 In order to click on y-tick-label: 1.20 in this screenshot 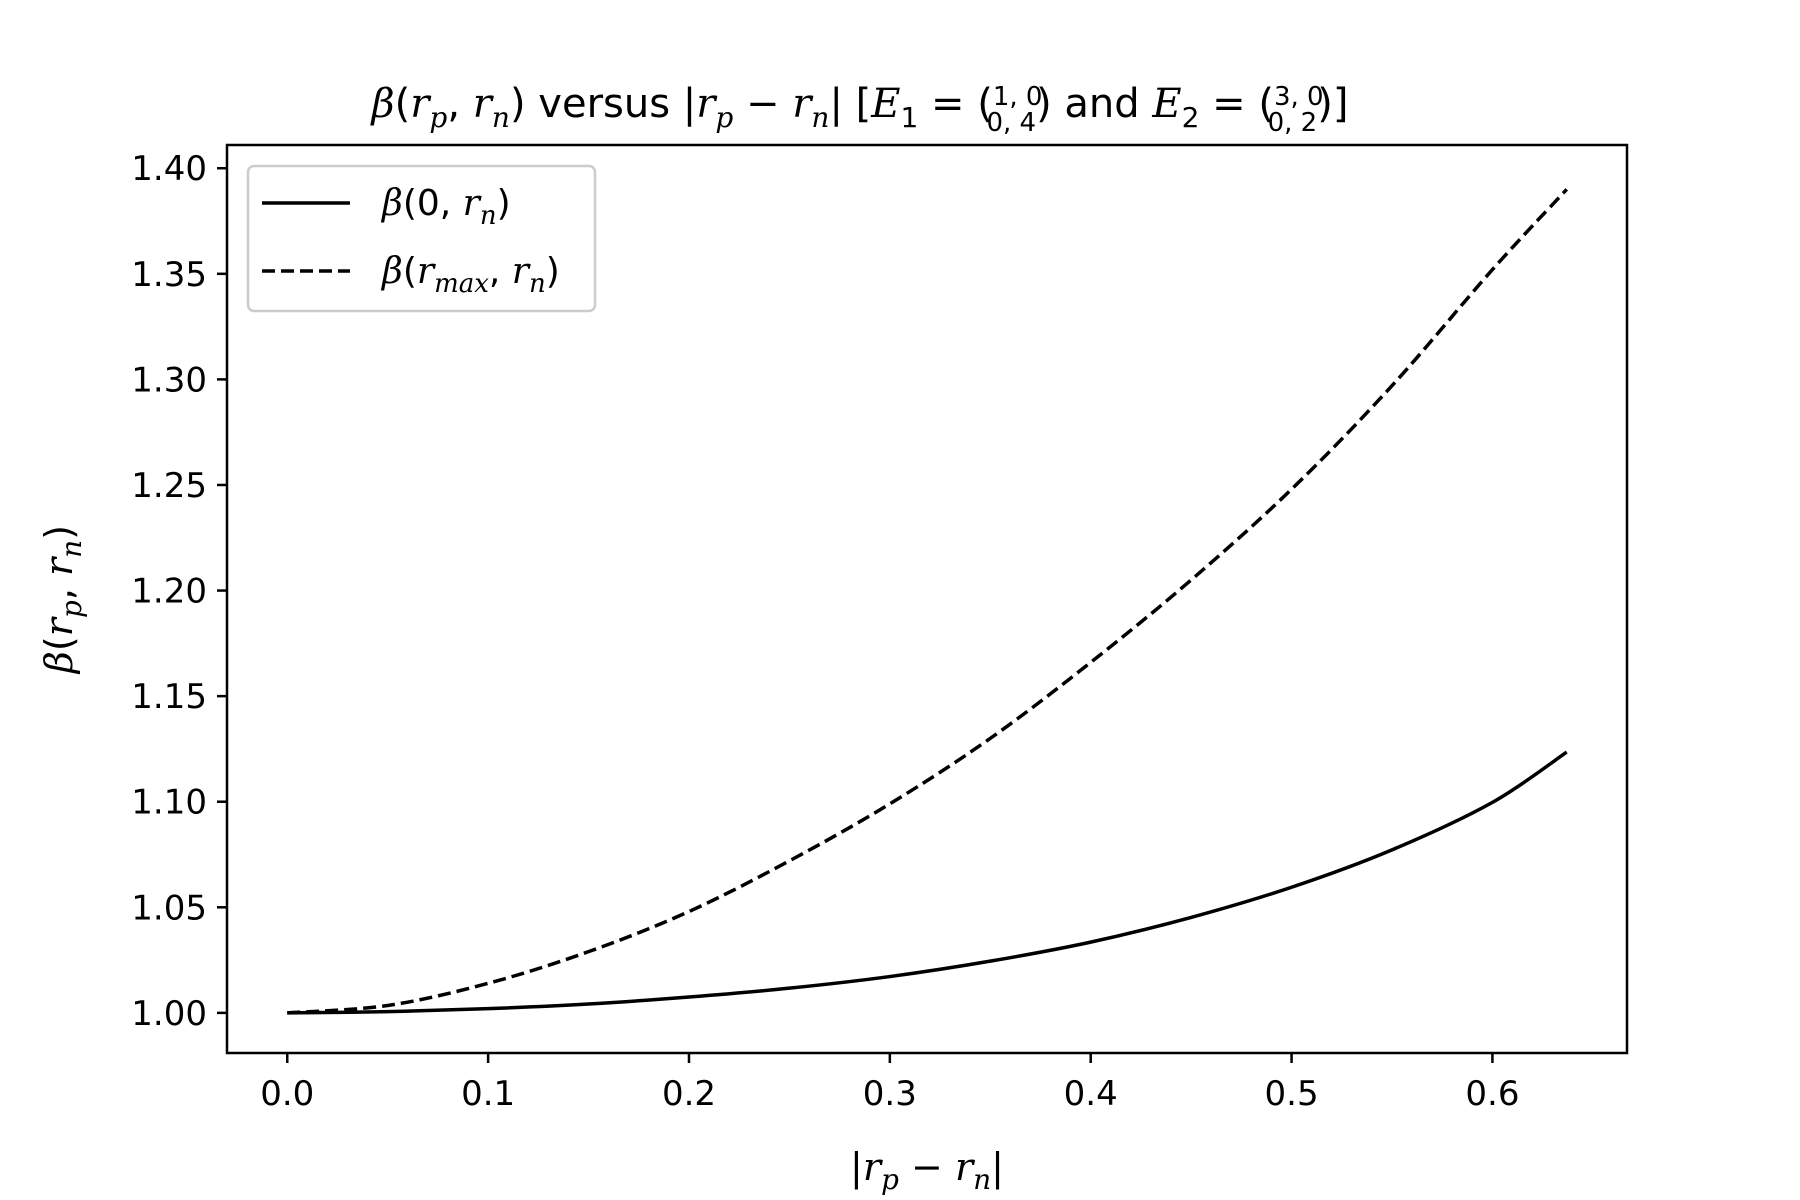, I will do `click(169, 592)`.